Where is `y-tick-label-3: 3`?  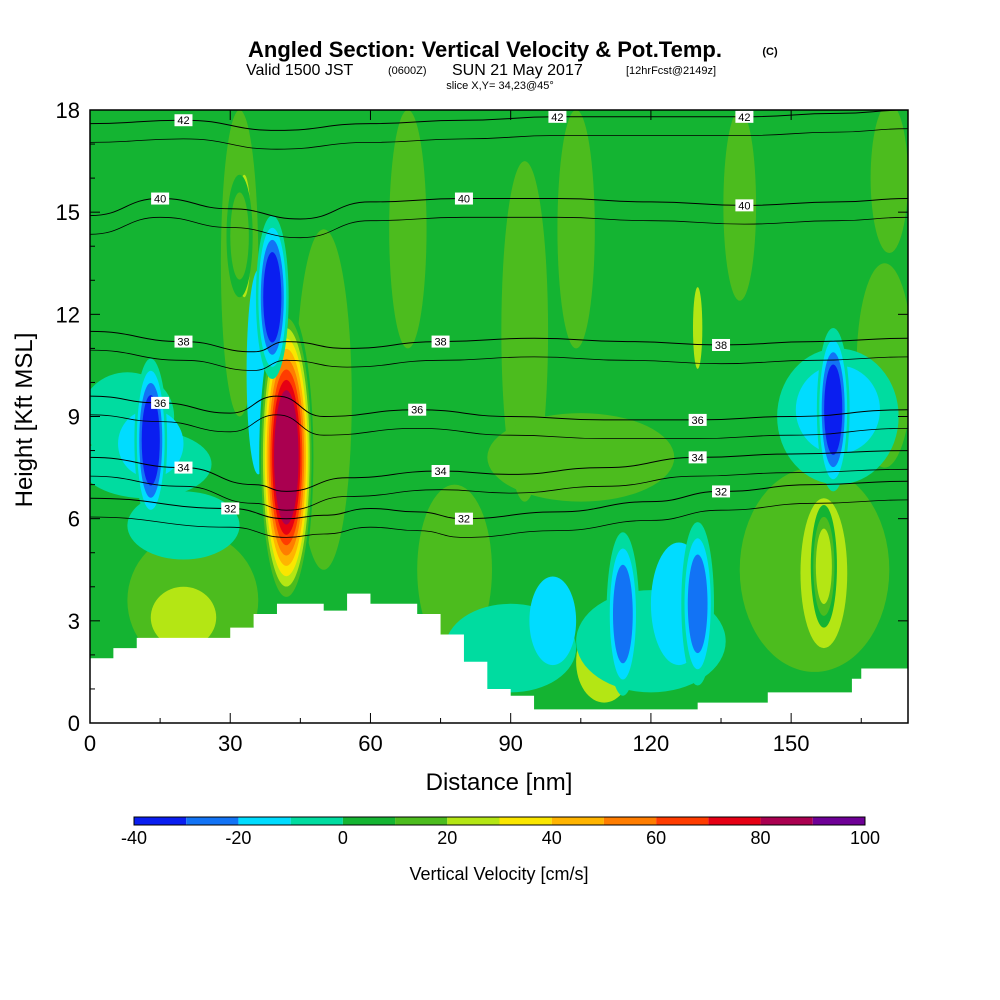 y-tick-label-3: 3 is located at coordinates (74, 621).